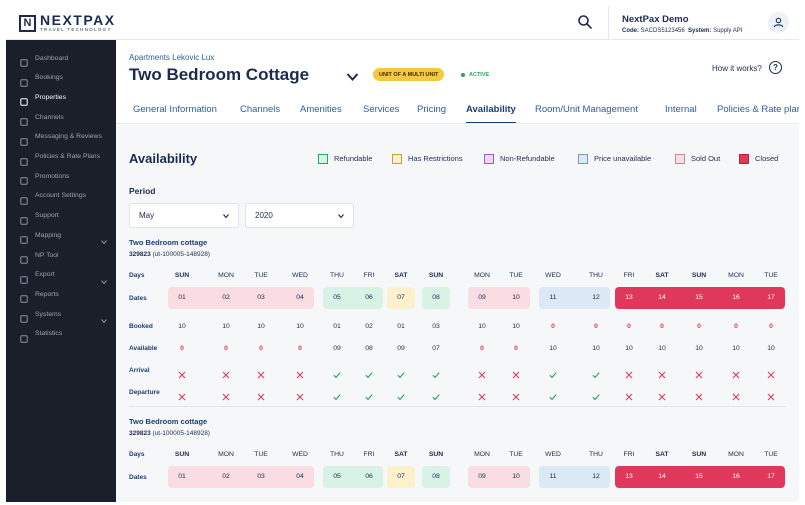 The height and width of the screenshot is (505, 805). Describe the element at coordinates (61, 334) in the screenshot. I see `sidebar-item-statistics: Statistics` at that location.